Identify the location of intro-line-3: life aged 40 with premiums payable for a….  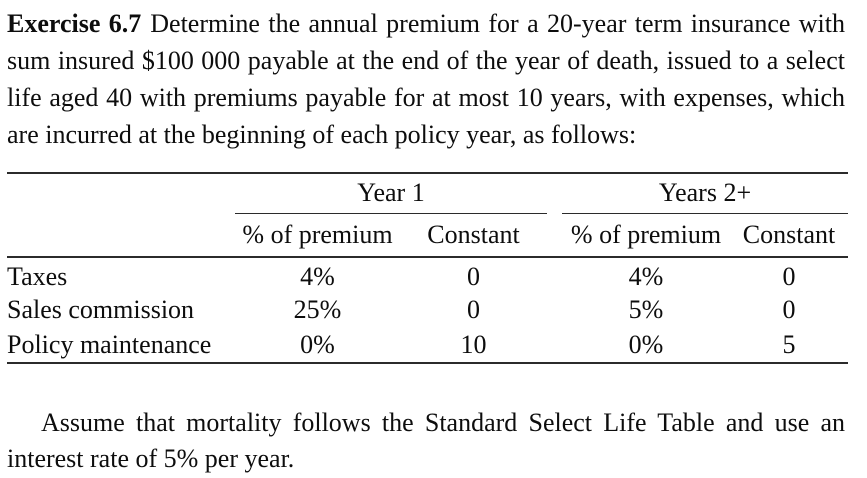
(426, 97).